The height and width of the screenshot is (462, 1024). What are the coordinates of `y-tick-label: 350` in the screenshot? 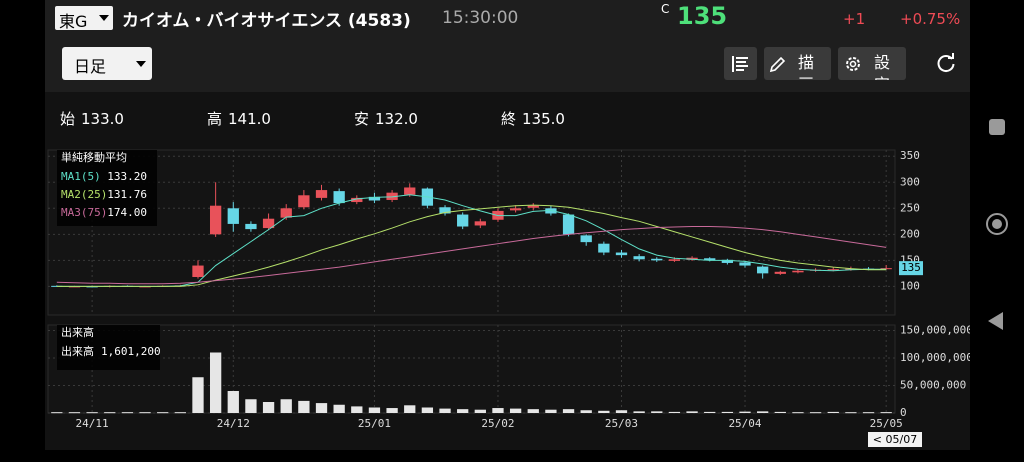 It's located at (910, 155).